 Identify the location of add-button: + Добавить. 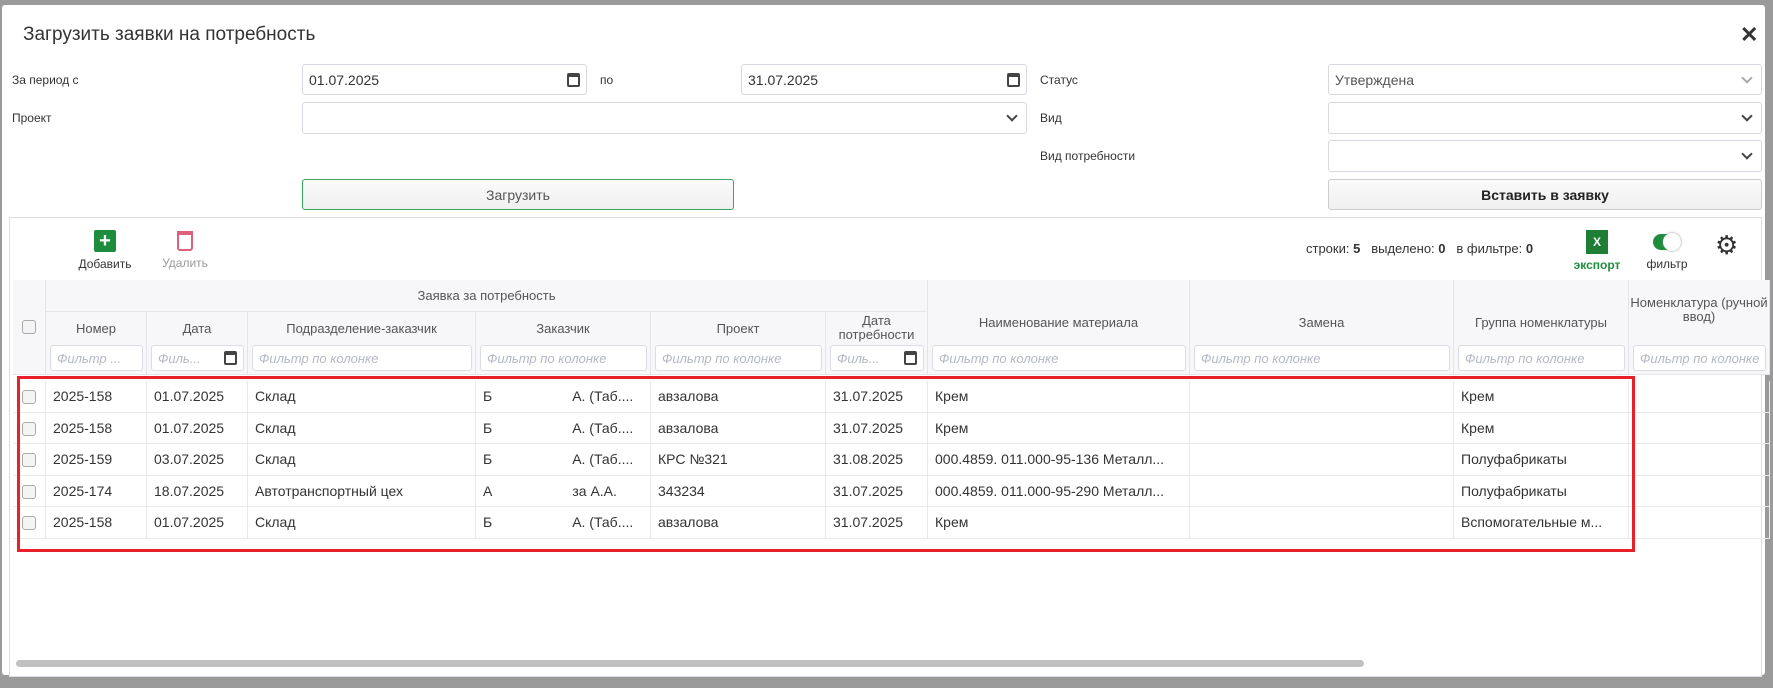
(105, 250).